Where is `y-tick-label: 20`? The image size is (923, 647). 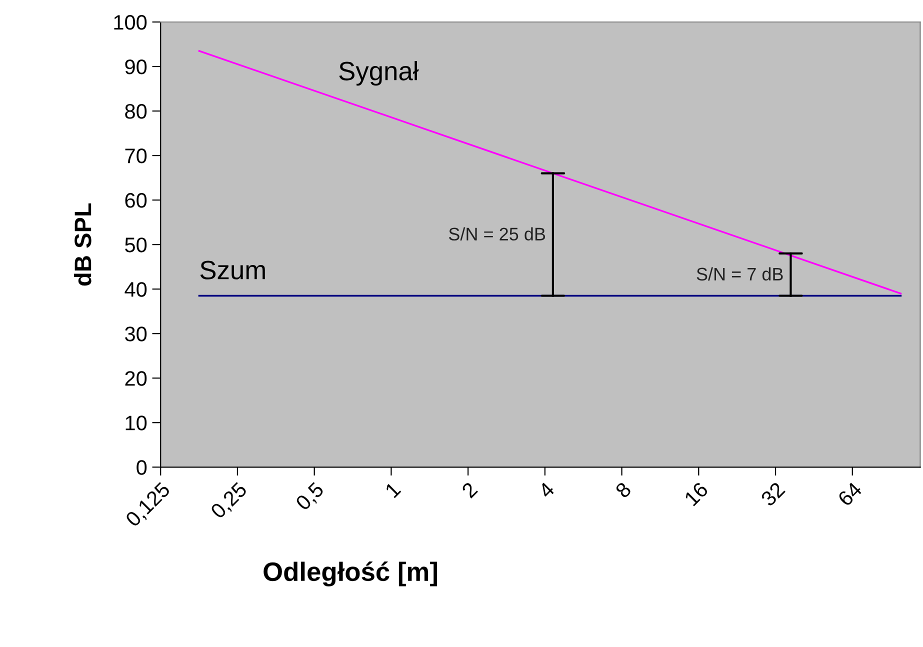
y-tick-label: 20 is located at coordinates (136, 378).